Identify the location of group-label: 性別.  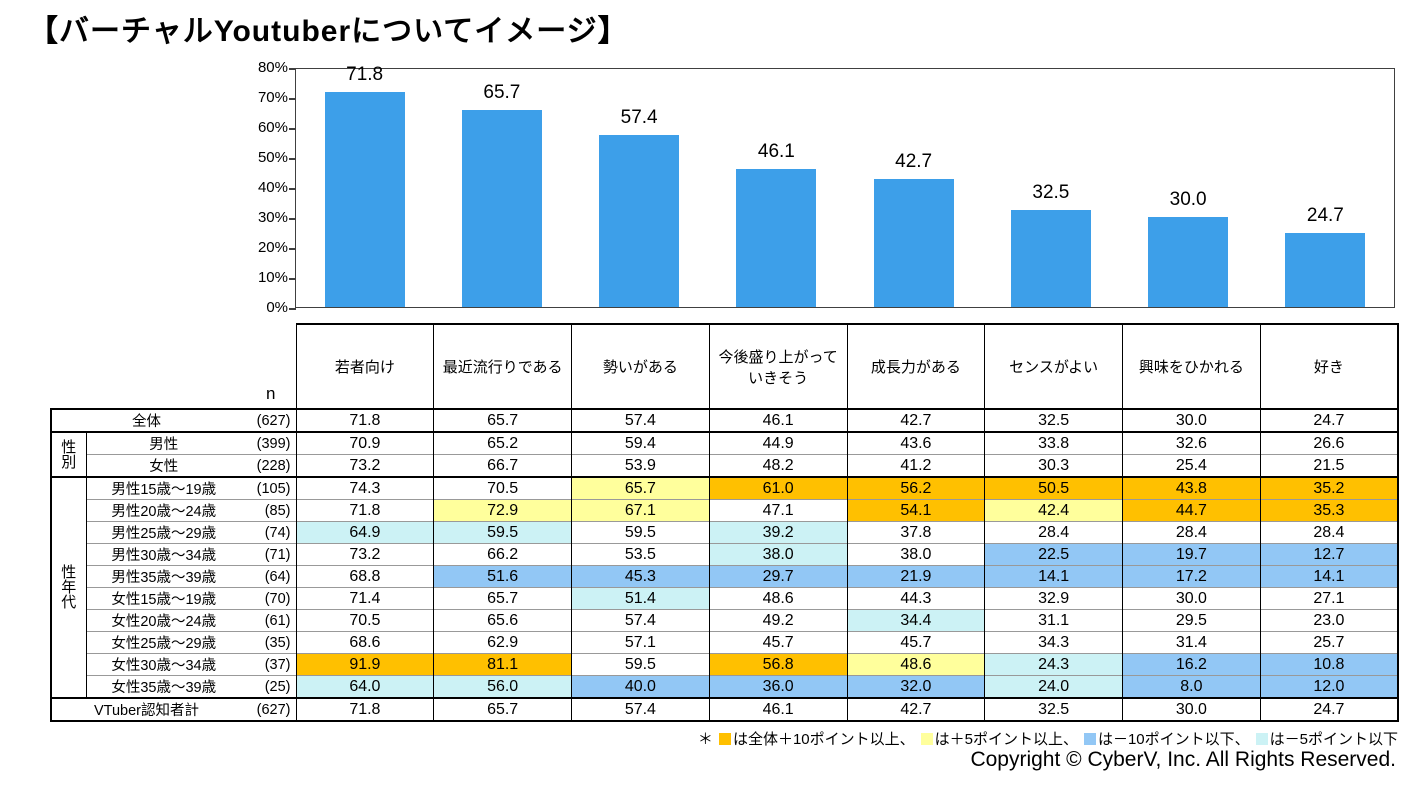
(68, 454).